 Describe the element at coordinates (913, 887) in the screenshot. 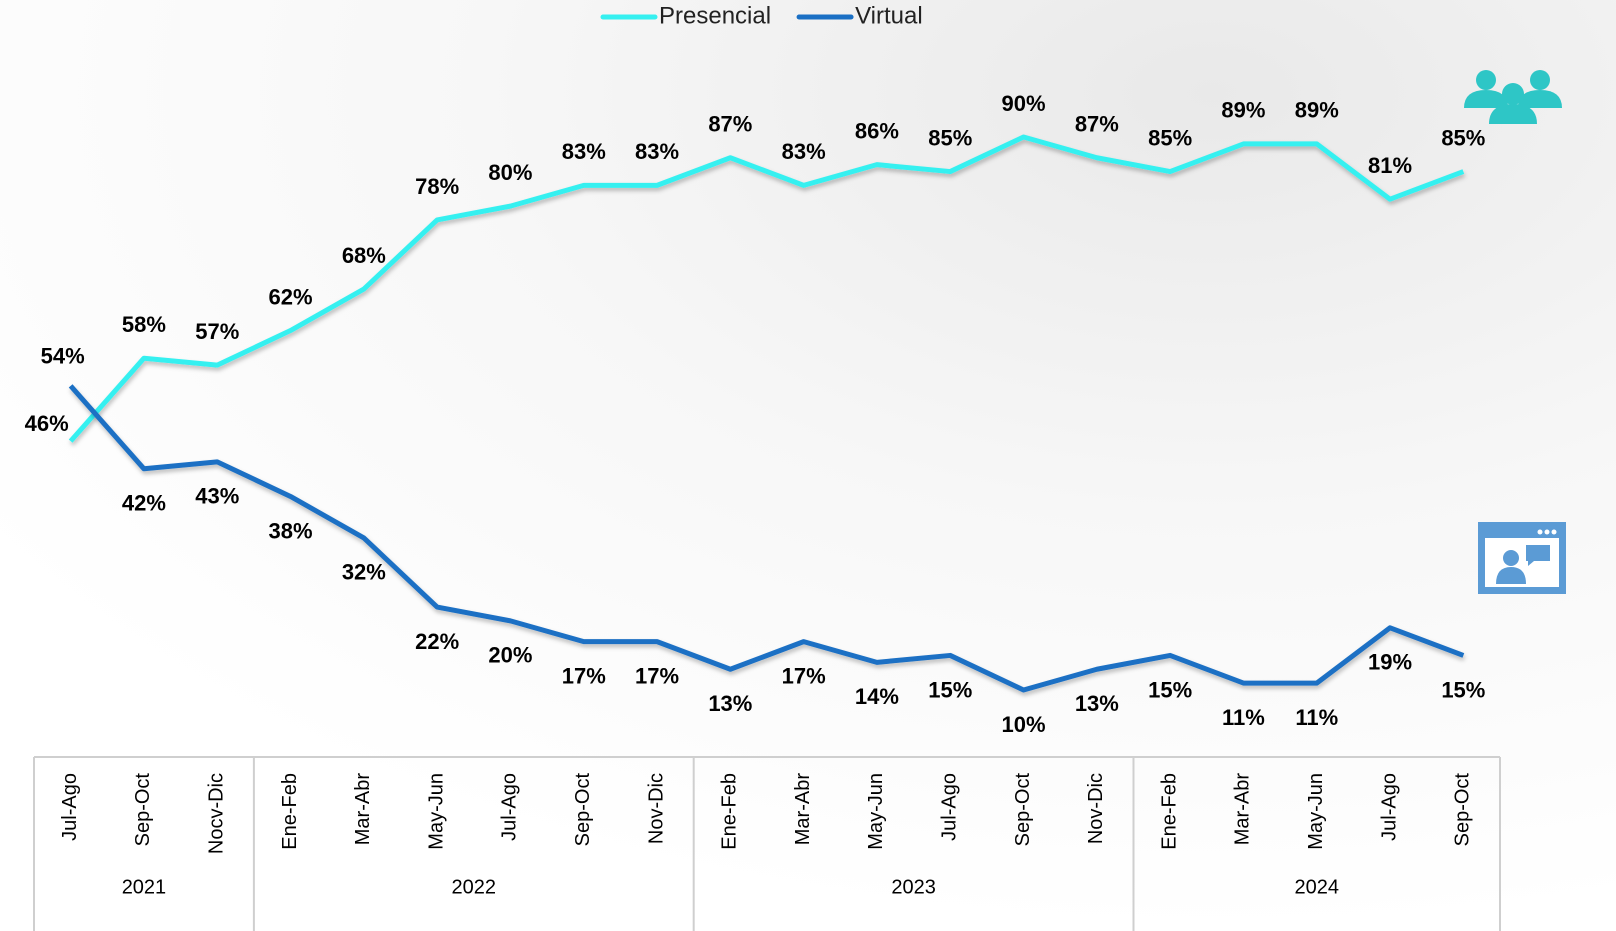

I see `group-label: 2023` at that location.